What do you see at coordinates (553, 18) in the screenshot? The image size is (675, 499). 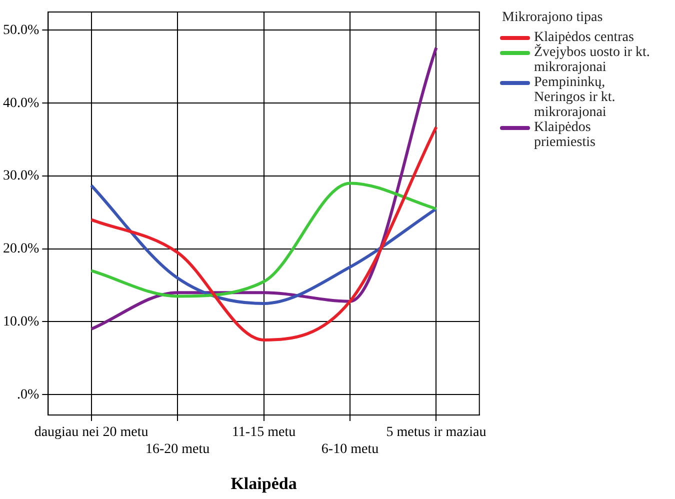 I see `legend-title: Mikrorajono tipas` at bounding box center [553, 18].